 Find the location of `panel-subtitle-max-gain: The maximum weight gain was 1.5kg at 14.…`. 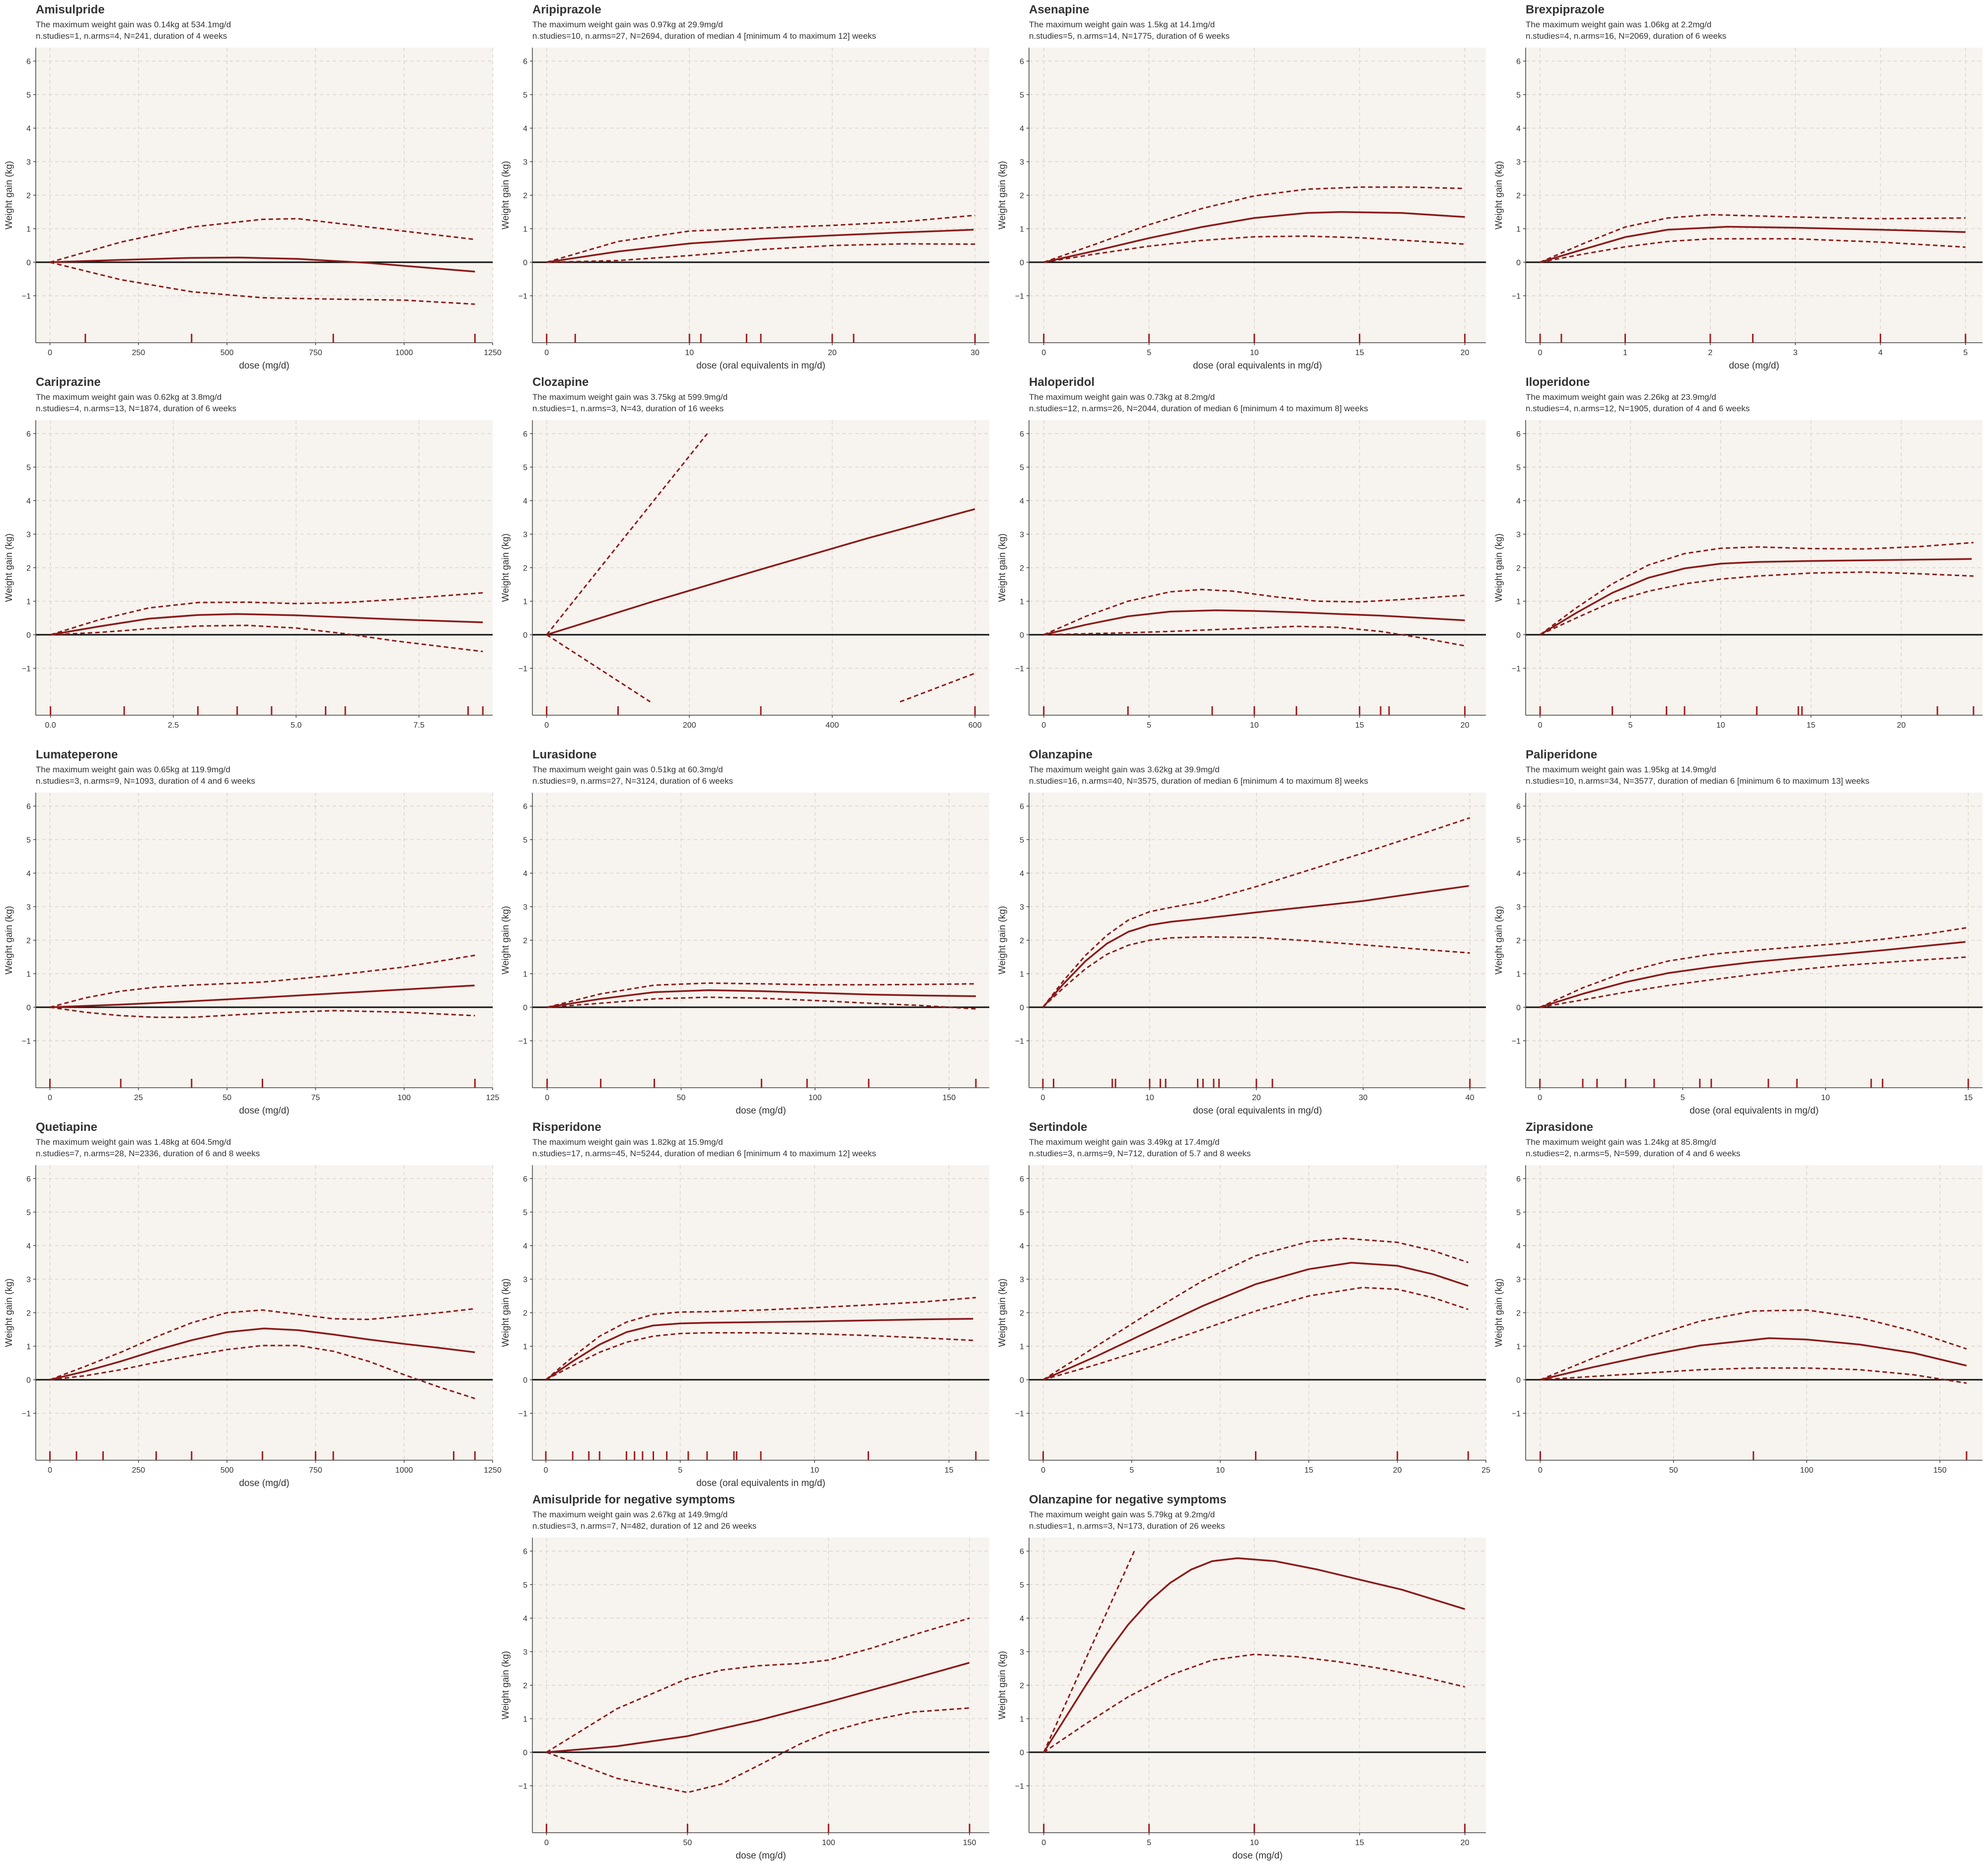

panel-subtitle-max-gain: The maximum weight gain was 1.5kg at 14.… is located at coordinates (1122, 24).